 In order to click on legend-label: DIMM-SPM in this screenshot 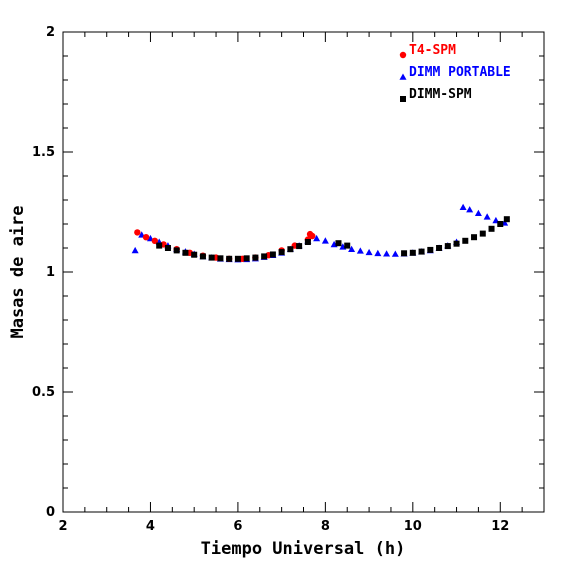, I will do `click(440, 94)`.